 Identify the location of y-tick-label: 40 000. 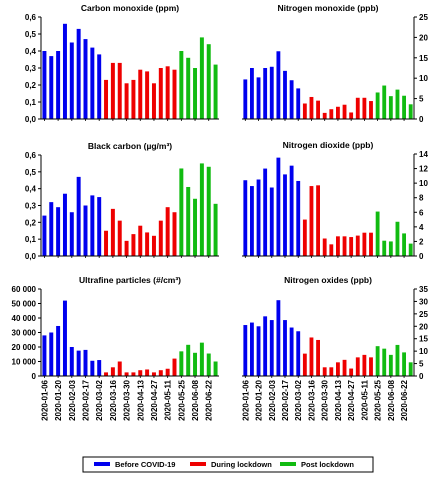
(24, 318).